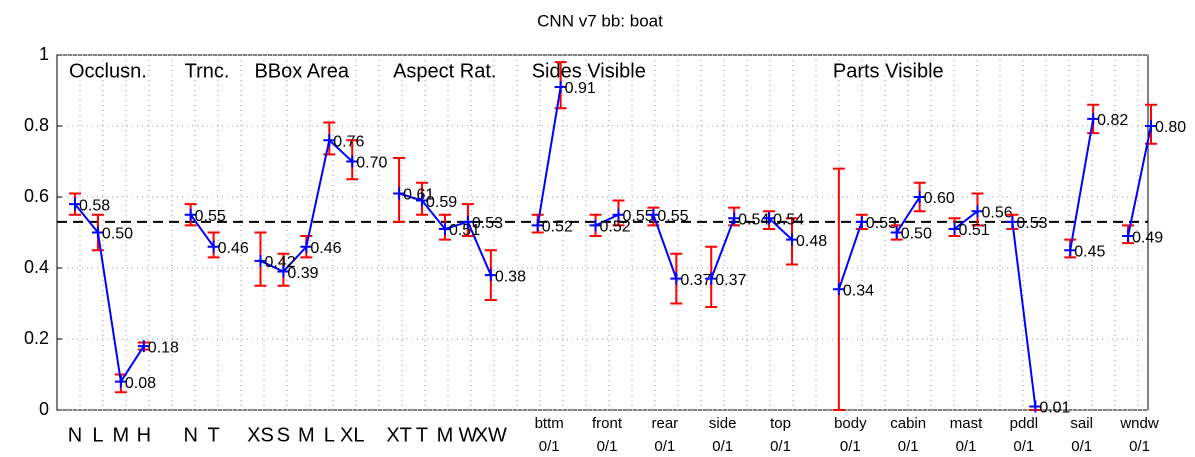 Image resolution: width=1195 pixels, height=457 pixels. I want to click on x-tick-label: T, so click(214, 435).